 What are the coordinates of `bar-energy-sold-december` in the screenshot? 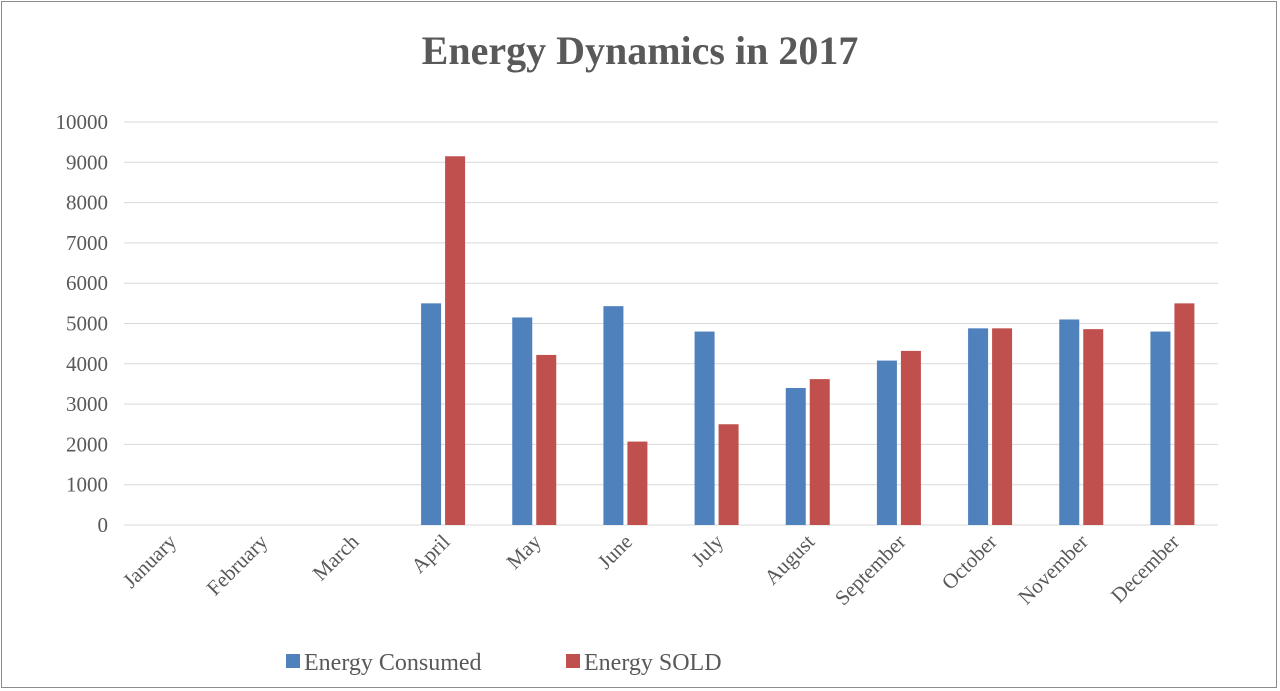 It's located at (1184, 414).